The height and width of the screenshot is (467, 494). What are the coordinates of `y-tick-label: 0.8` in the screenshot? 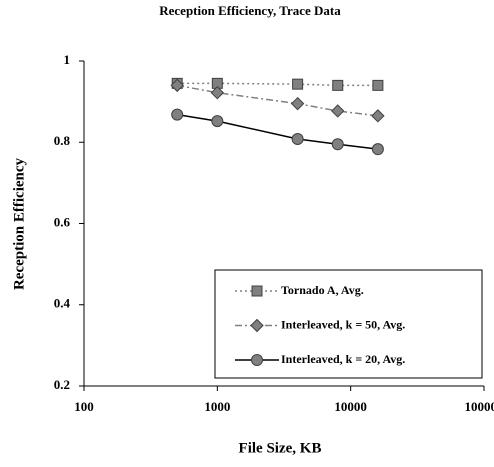 It's located at (62, 140).